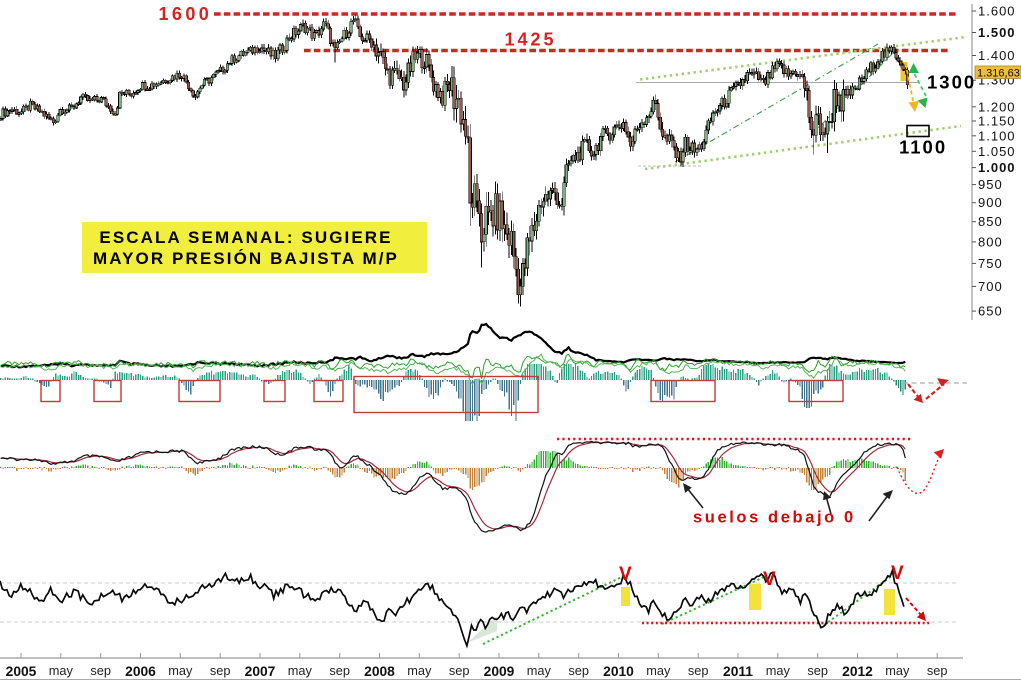 The image size is (1021, 681). Describe the element at coordinates (997, 106) in the screenshot. I see `svg-text: 1.200` at that location.